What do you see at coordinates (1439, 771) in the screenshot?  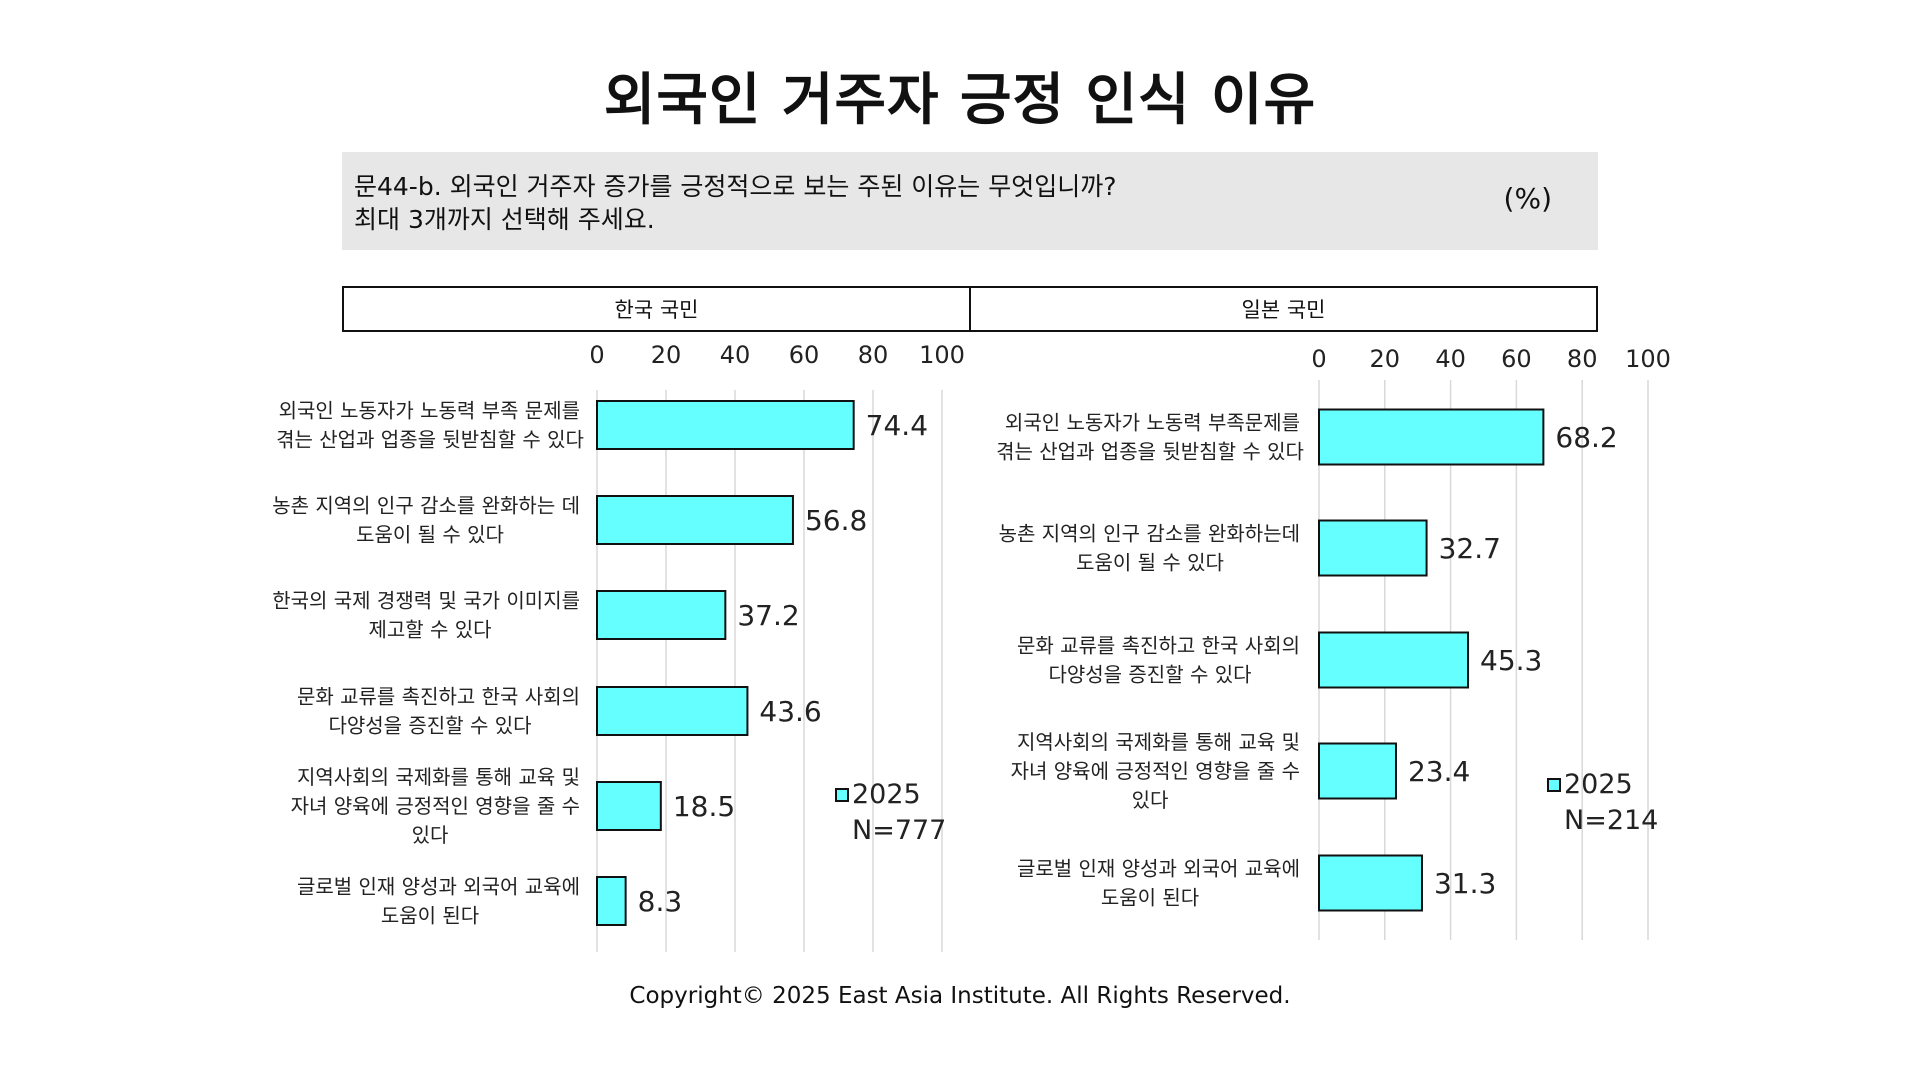 I see `data-label: 23.4` at bounding box center [1439, 771].